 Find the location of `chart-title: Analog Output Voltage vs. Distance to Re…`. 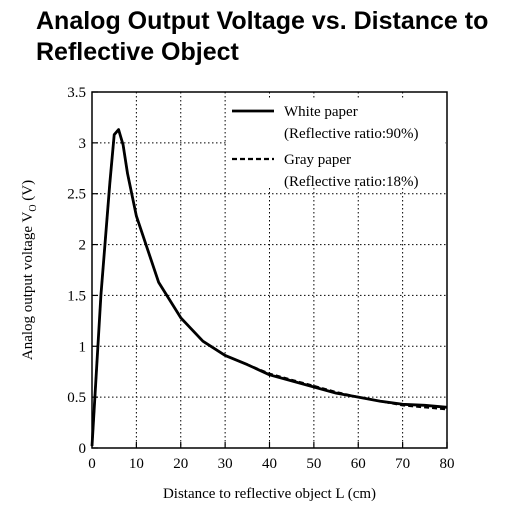

chart-title: Analog Output Voltage vs. Distance to Re… is located at coordinates (281, 37).